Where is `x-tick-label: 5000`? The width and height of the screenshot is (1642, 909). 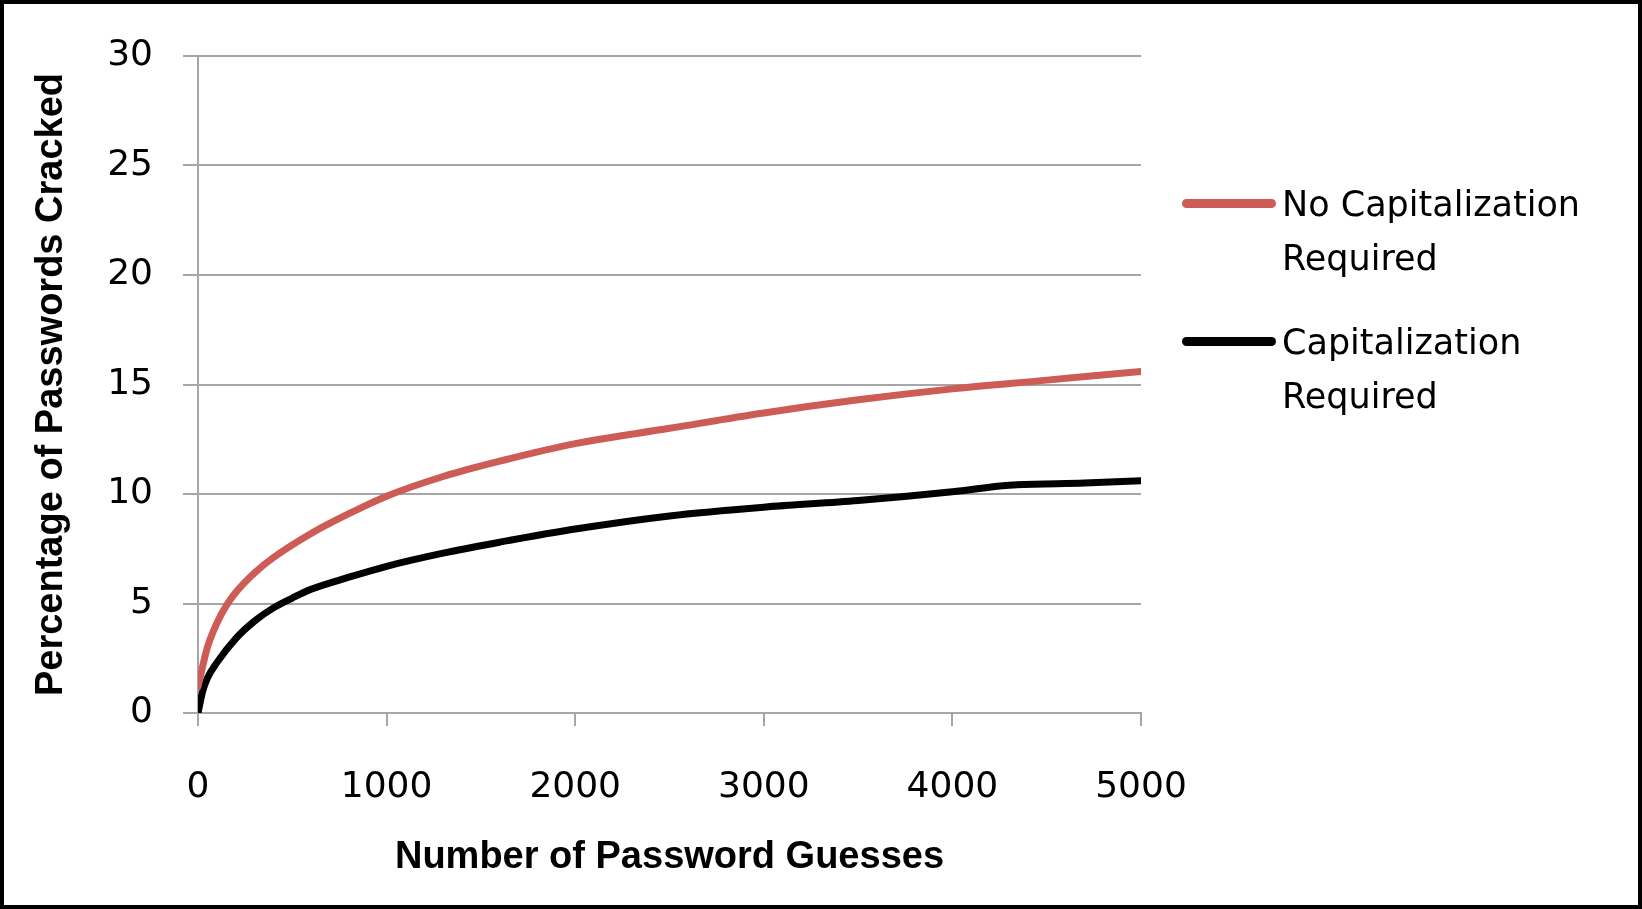
x-tick-label: 5000 is located at coordinates (1141, 784).